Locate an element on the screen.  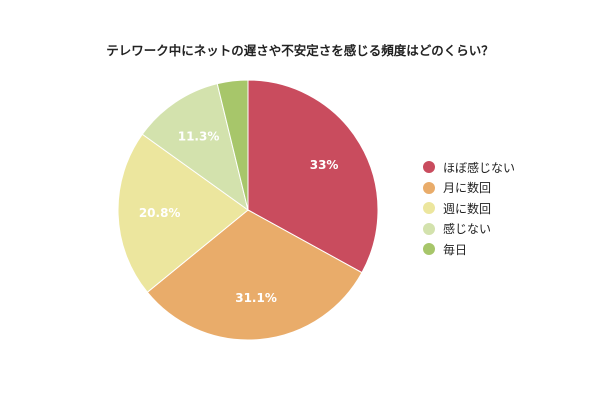
slice-value-label: 33% is located at coordinates (324, 165).